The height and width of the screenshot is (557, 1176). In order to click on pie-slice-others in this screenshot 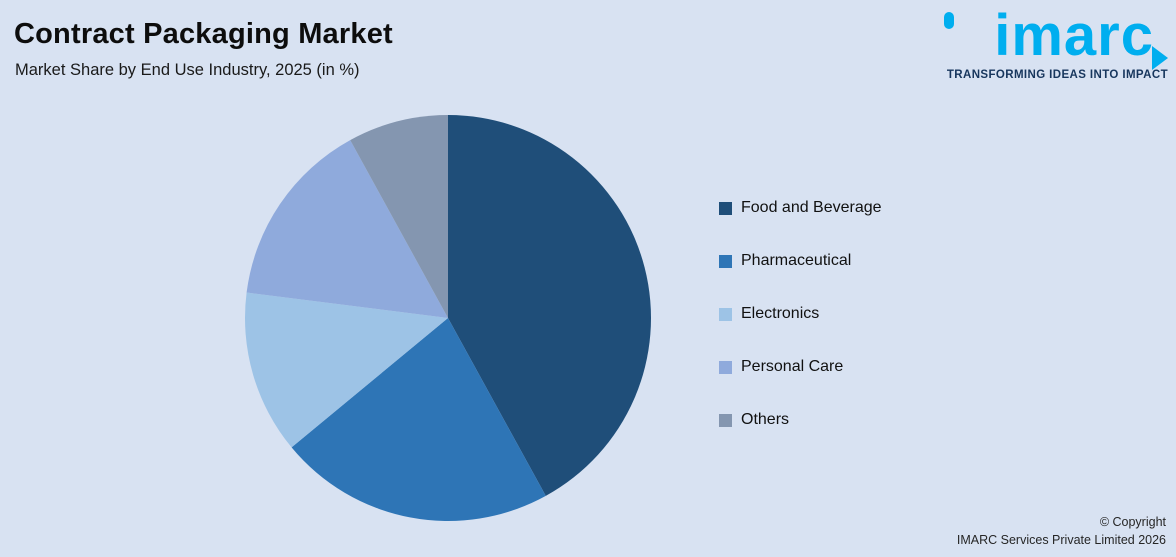, I will do `click(399, 216)`.